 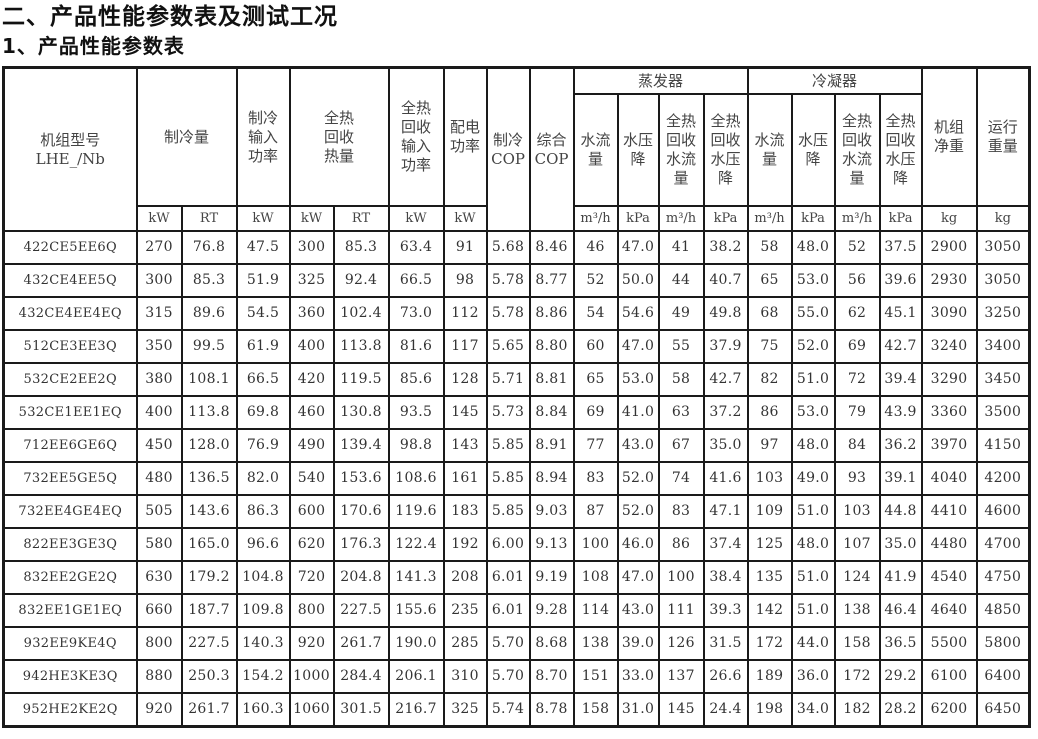 I want to click on value-cell: 48.0, so click(x=813, y=544).